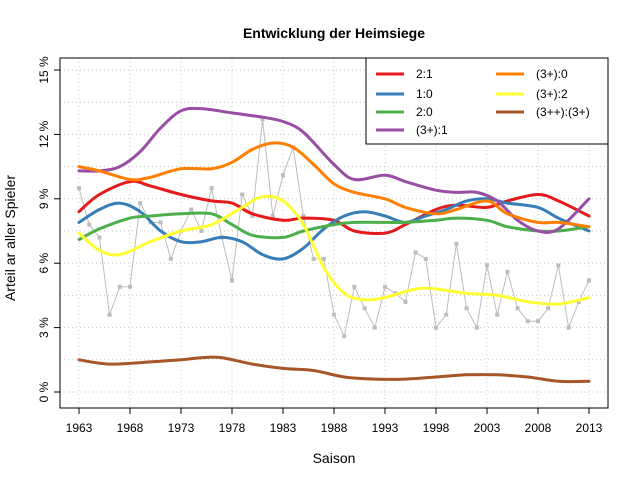 The height and width of the screenshot is (480, 640). Describe the element at coordinates (44, 391) in the screenshot. I see `y-tick-label: 0 %` at that location.